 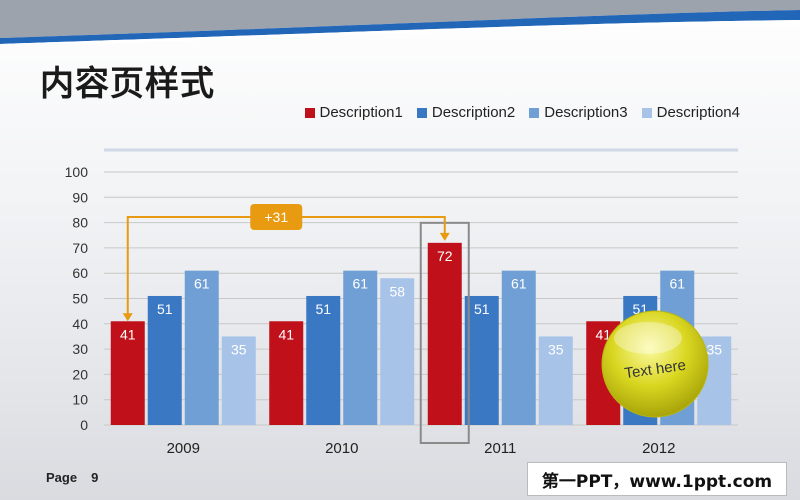 I want to click on legend-item: Description3, so click(x=578, y=112).